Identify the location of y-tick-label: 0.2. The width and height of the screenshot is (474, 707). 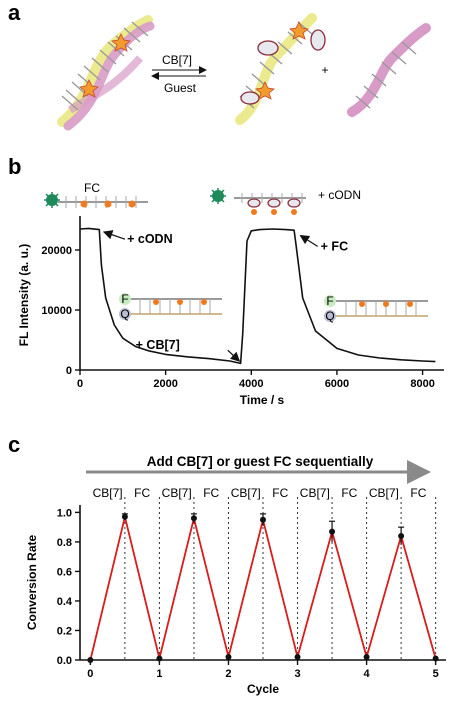
(64, 631).